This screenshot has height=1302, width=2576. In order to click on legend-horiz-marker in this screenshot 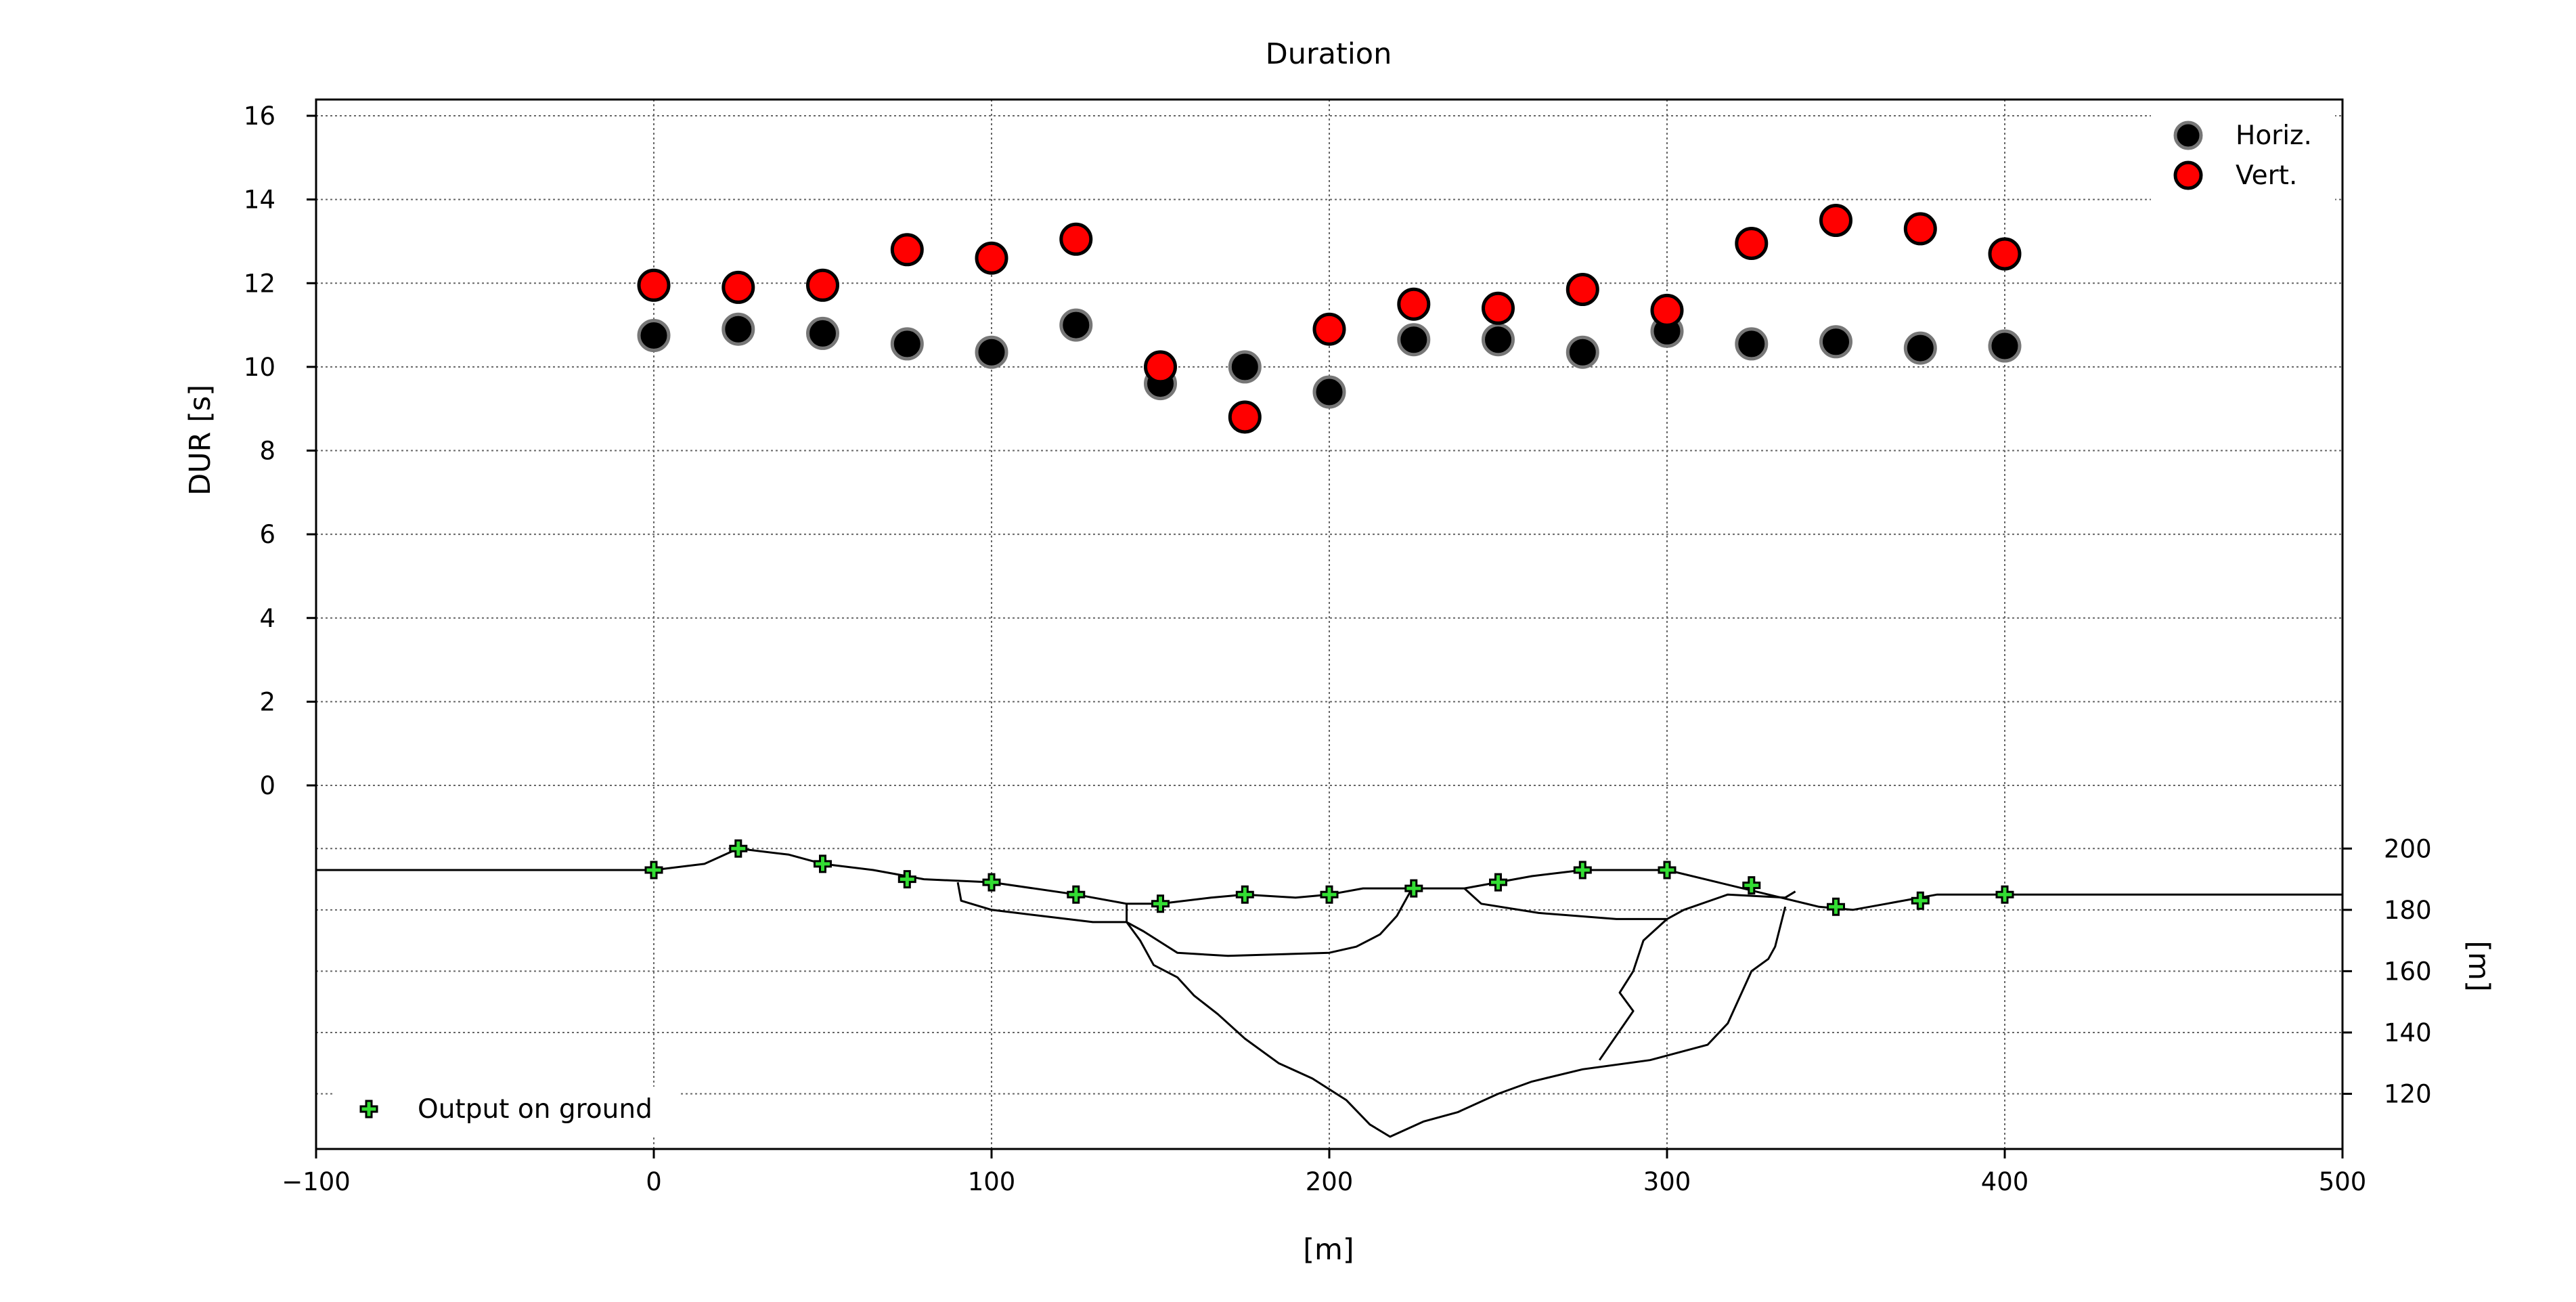, I will do `click(2188, 135)`.